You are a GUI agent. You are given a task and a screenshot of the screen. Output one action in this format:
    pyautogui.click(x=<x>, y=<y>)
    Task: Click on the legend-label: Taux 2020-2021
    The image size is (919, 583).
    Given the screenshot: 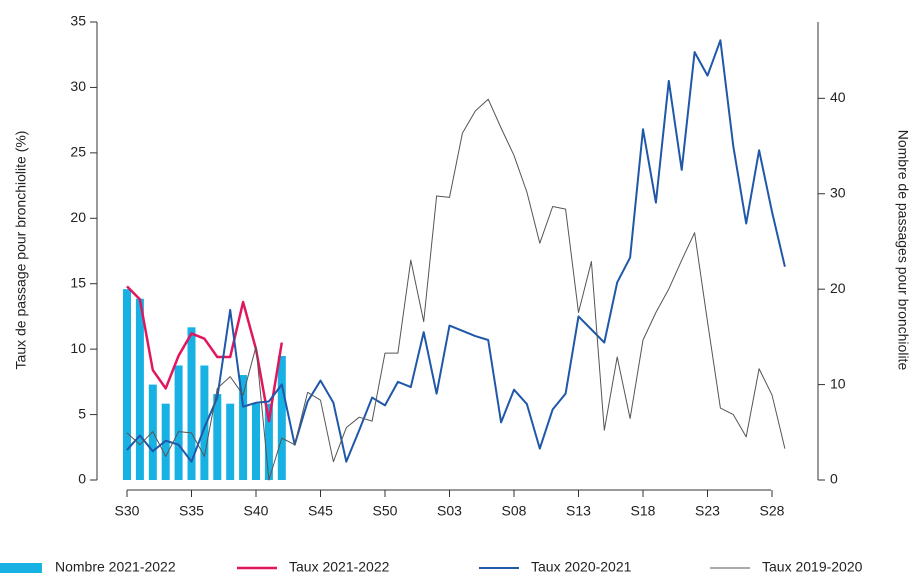 What is the action you would take?
    pyautogui.click(x=581, y=567)
    